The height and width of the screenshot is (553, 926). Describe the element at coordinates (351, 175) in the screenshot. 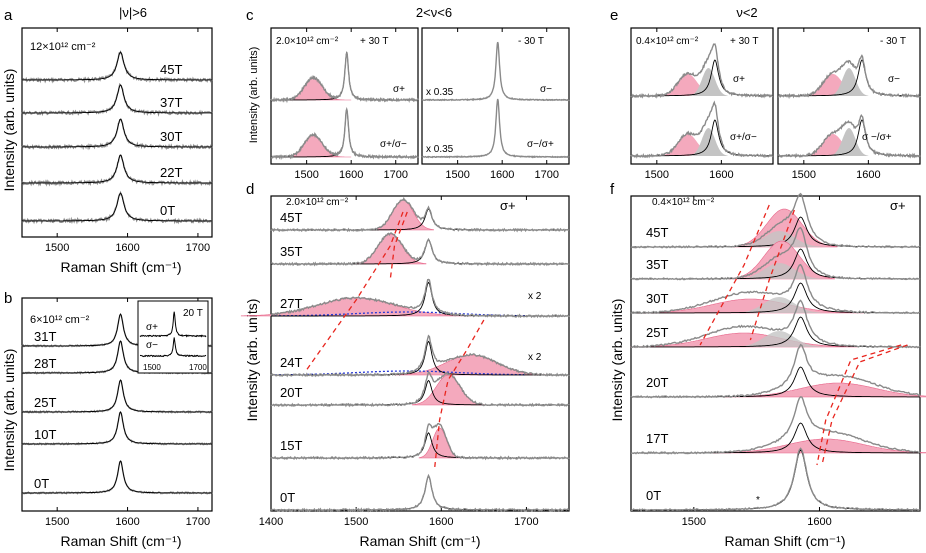

I see `frame-c-left-tick-label: 1600` at that location.